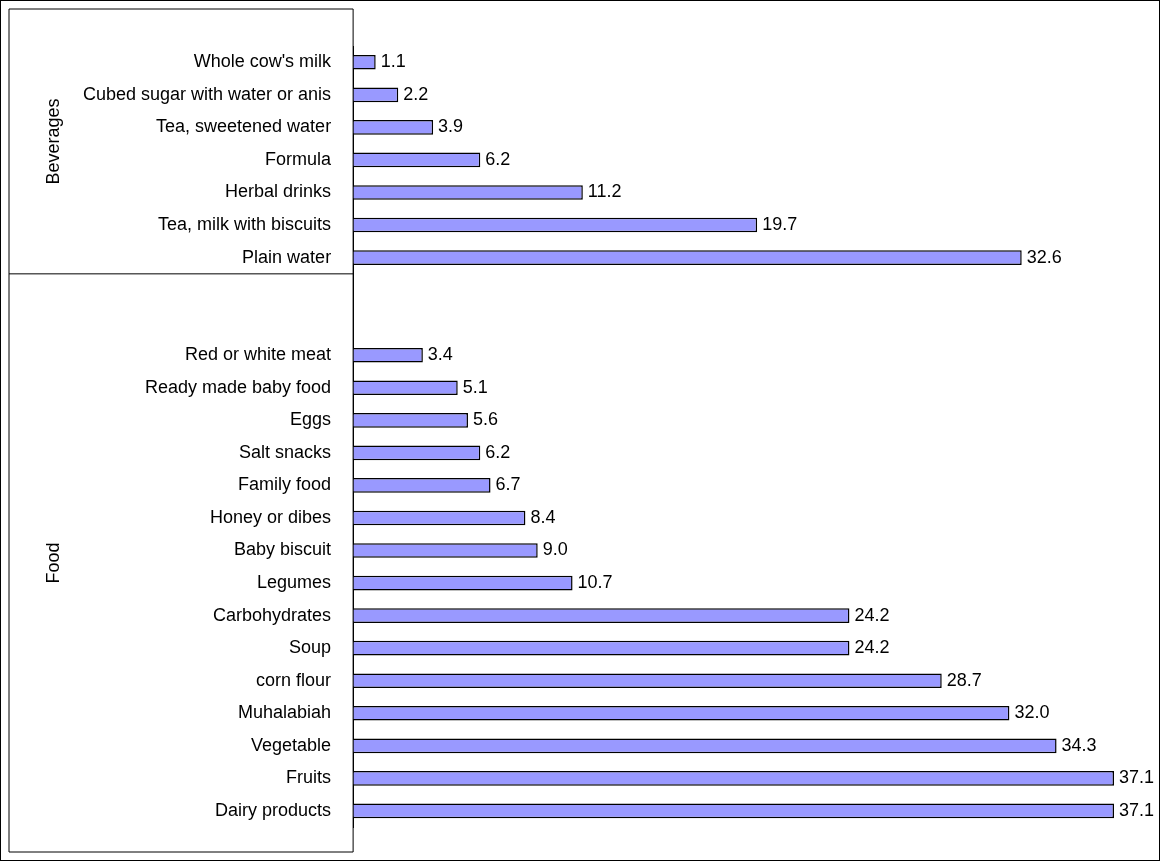  I want to click on y-tick-label: Red or white meat, so click(258, 354).